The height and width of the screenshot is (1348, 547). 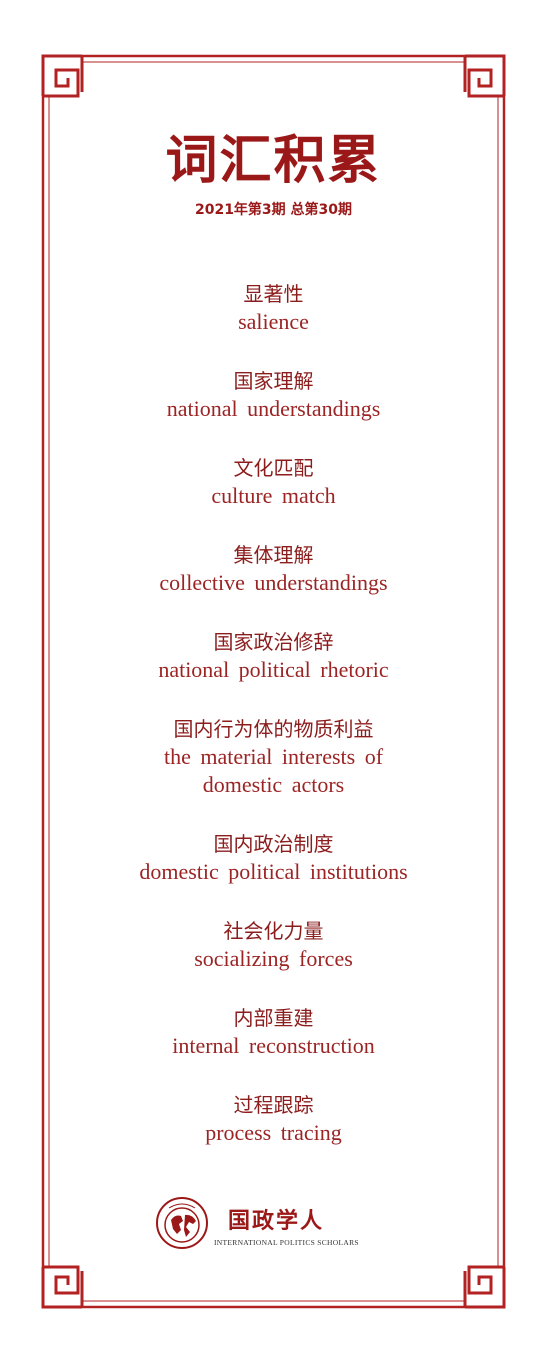 I want to click on term-english: internal reconstruction, so click(x=273, y=1045).